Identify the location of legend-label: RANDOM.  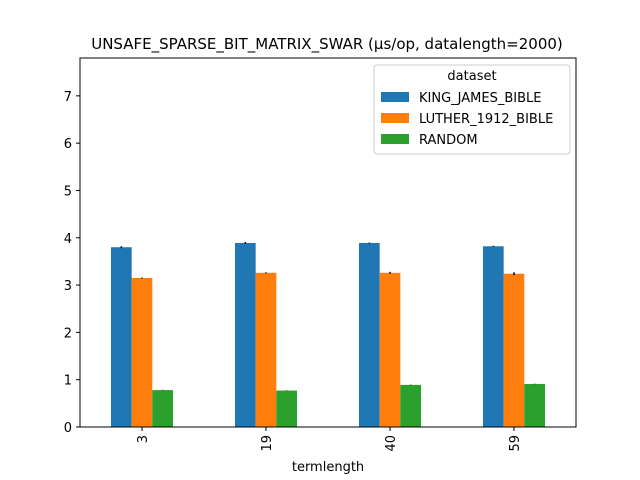
(448, 140).